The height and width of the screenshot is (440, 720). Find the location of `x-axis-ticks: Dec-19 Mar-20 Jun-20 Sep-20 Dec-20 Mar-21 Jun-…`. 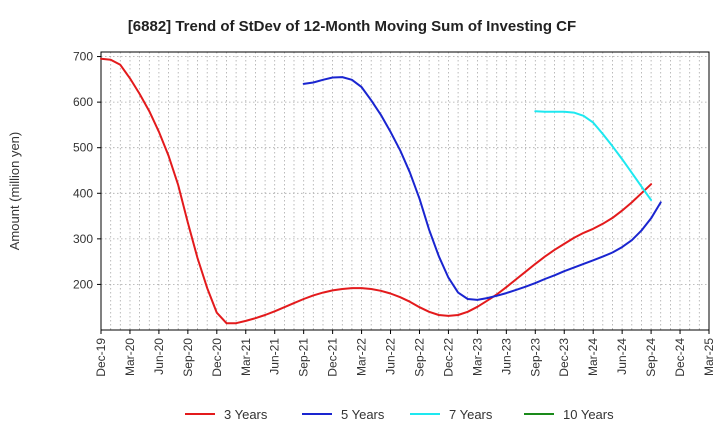

x-axis-ticks: Dec-19 Mar-20 Jun-20 Sep-20 Dec-20 Mar-21 Jun-… is located at coordinates (405, 353).